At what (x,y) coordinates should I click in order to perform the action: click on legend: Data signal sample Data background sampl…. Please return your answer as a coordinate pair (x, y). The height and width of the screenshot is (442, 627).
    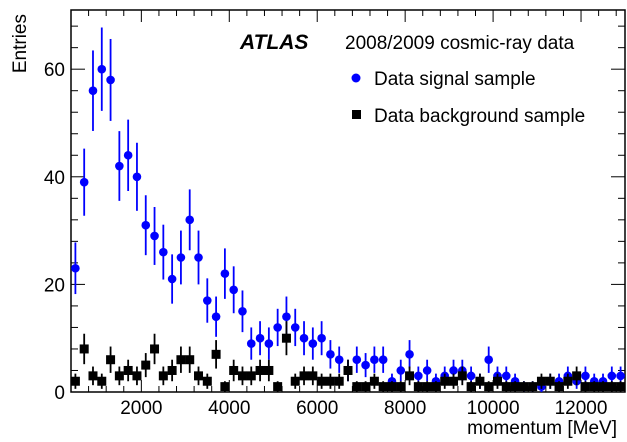
    Looking at the image, I should click on (468, 98).